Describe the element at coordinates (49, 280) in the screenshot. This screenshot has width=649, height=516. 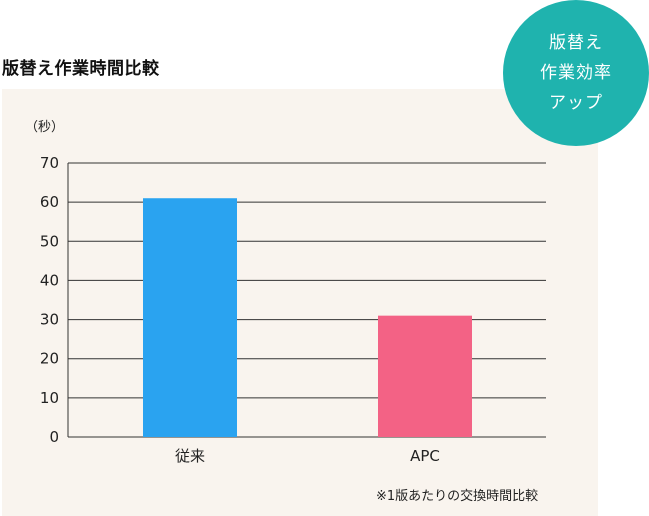
I see `y-tick-label: 40` at that location.